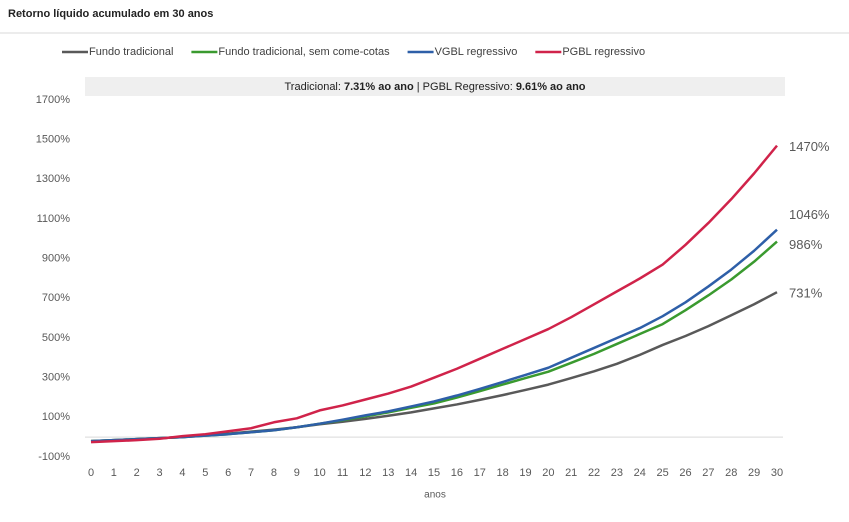 The width and height of the screenshot is (849, 522). What do you see at coordinates (274, 473) in the screenshot?
I see `x-tick-label: 8` at bounding box center [274, 473].